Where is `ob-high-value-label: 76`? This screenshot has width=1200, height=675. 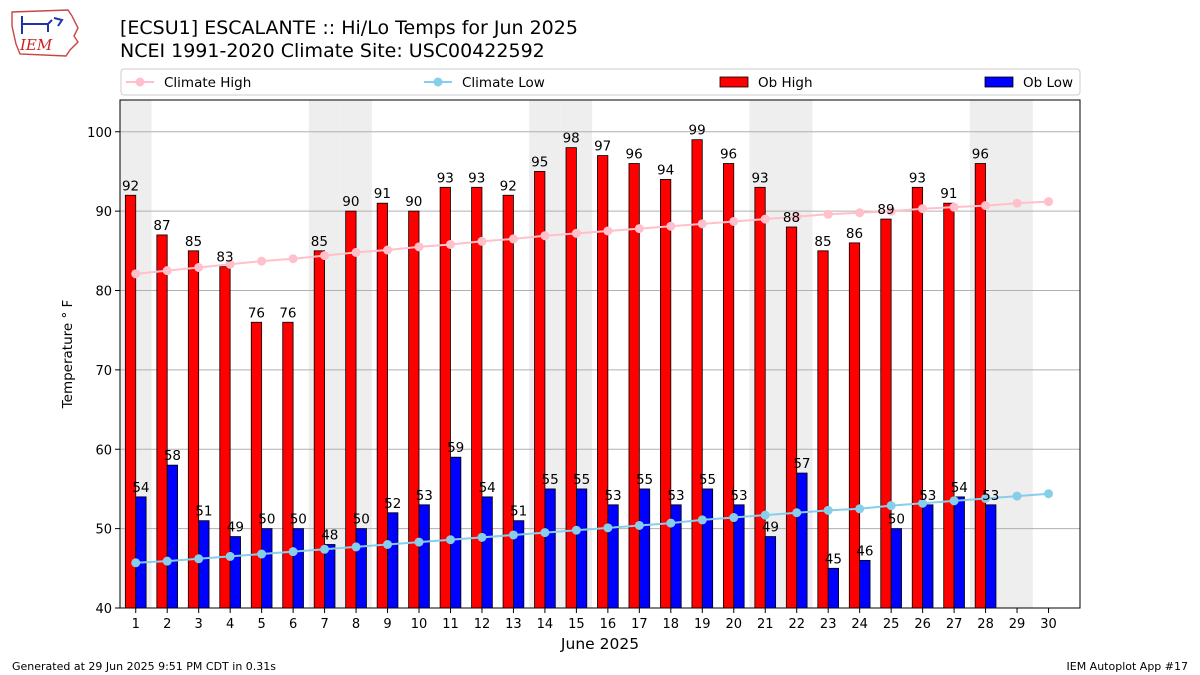 ob-high-value-label: 76 is located at coordinates (287, 313).